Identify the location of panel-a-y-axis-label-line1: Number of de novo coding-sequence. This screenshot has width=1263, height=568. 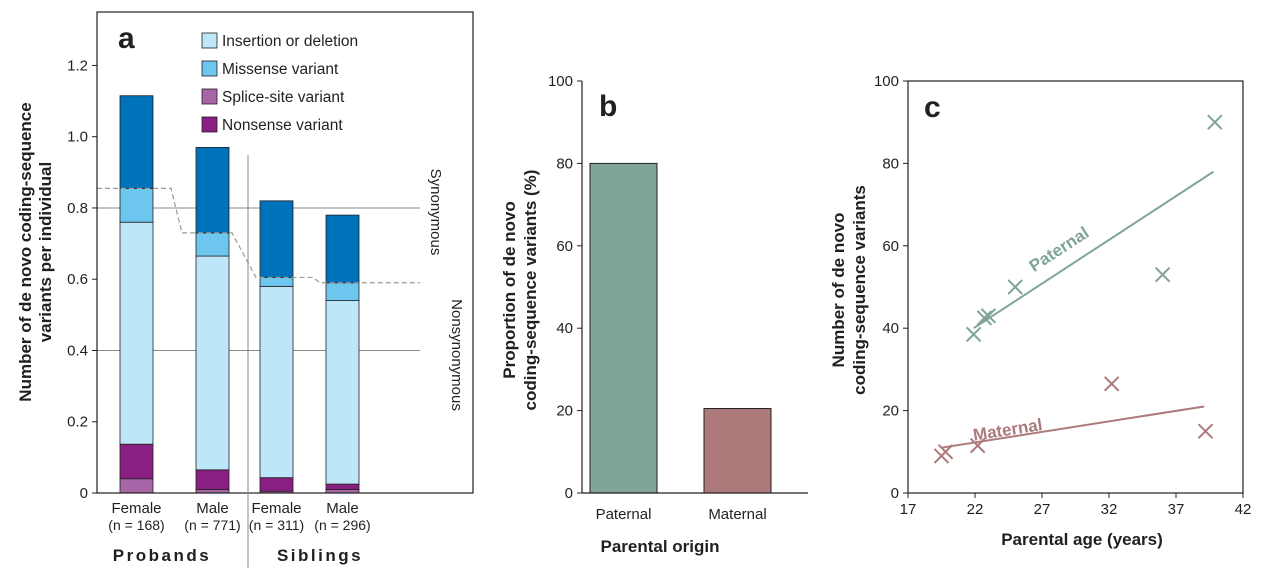
(25, 251).